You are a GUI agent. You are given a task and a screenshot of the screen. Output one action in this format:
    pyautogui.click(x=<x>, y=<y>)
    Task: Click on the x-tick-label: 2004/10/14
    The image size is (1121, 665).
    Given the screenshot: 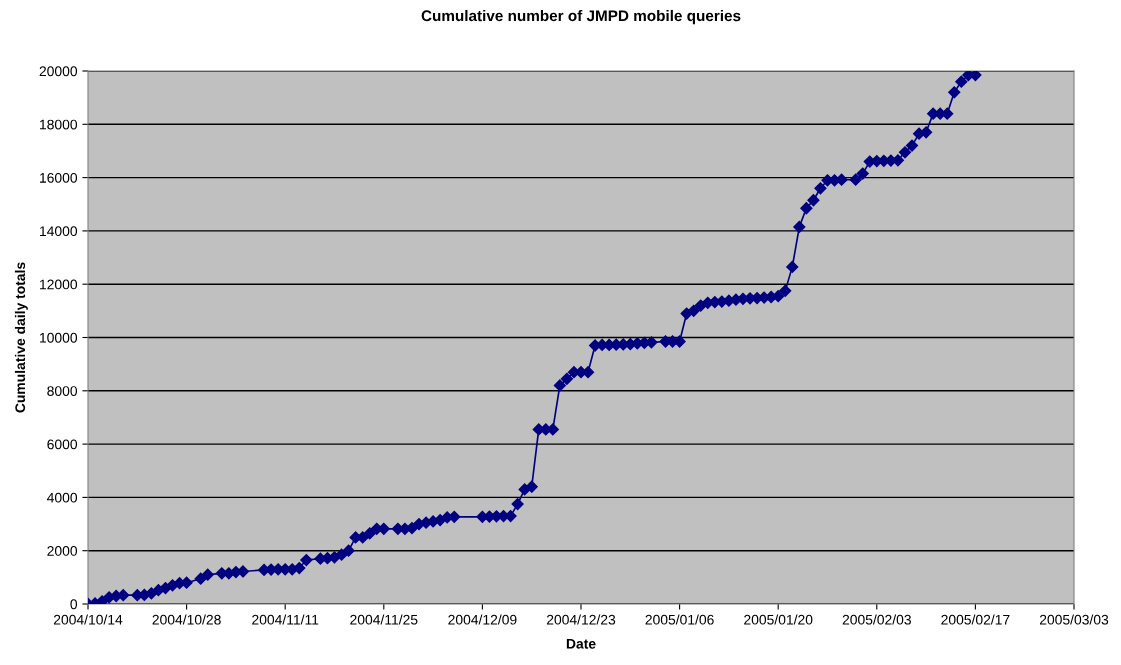 What is the action you would take?
    pyautogui.click(x=88, y=619)
    